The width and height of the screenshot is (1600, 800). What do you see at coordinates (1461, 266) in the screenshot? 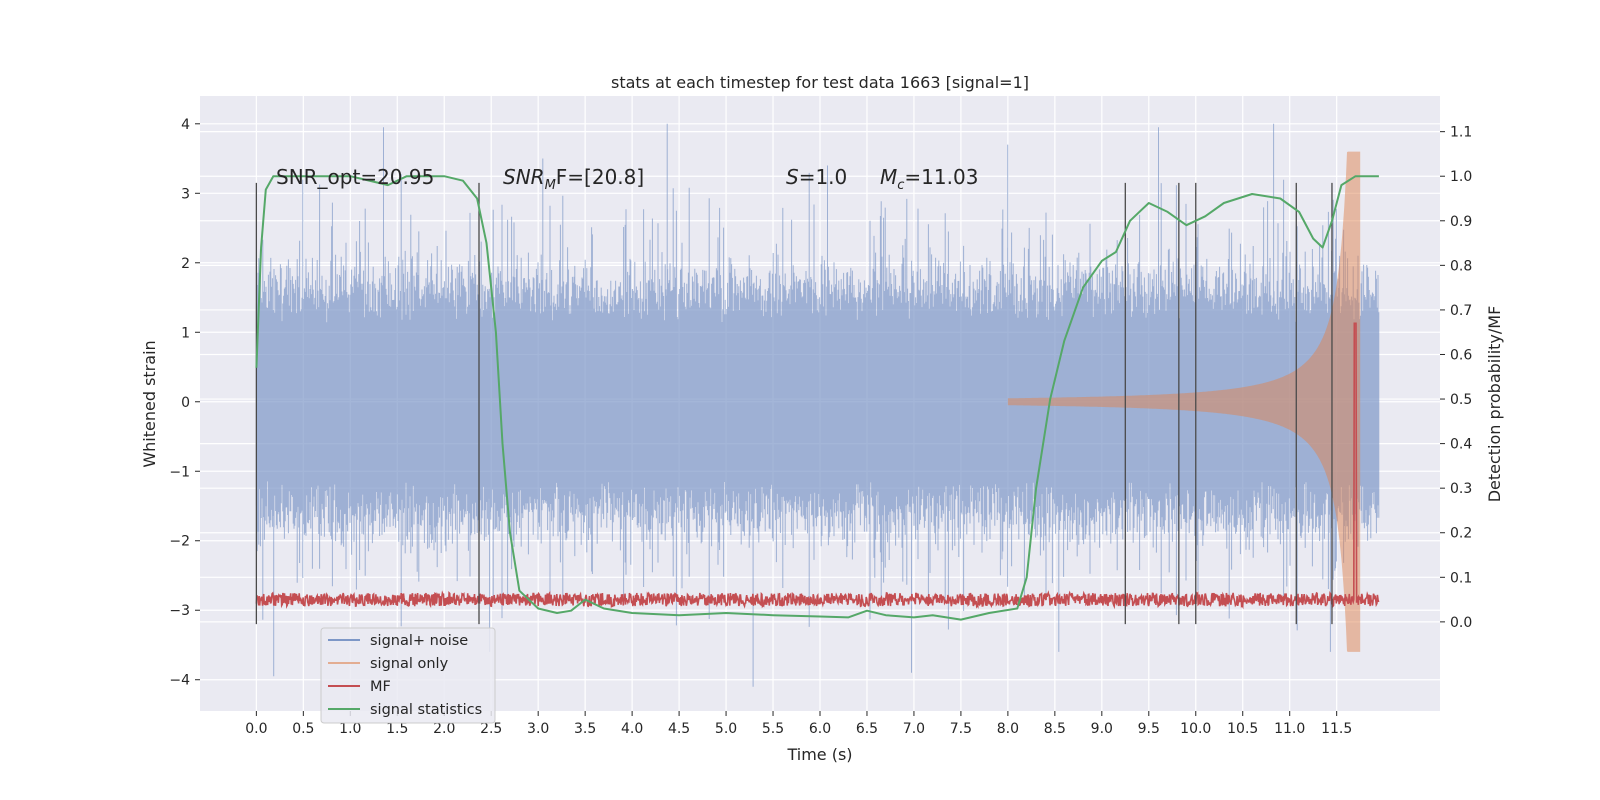
I see `y-right-tick-label-0.8: 0.8` at bounding box center [1461, 266].